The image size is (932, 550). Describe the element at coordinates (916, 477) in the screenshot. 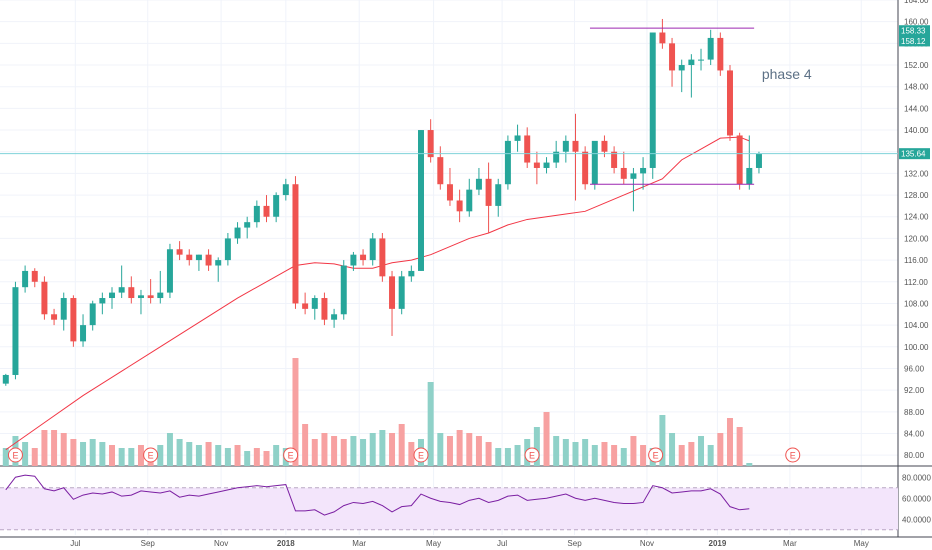

I see `rsi-tick-label: 80.0000` at that location.